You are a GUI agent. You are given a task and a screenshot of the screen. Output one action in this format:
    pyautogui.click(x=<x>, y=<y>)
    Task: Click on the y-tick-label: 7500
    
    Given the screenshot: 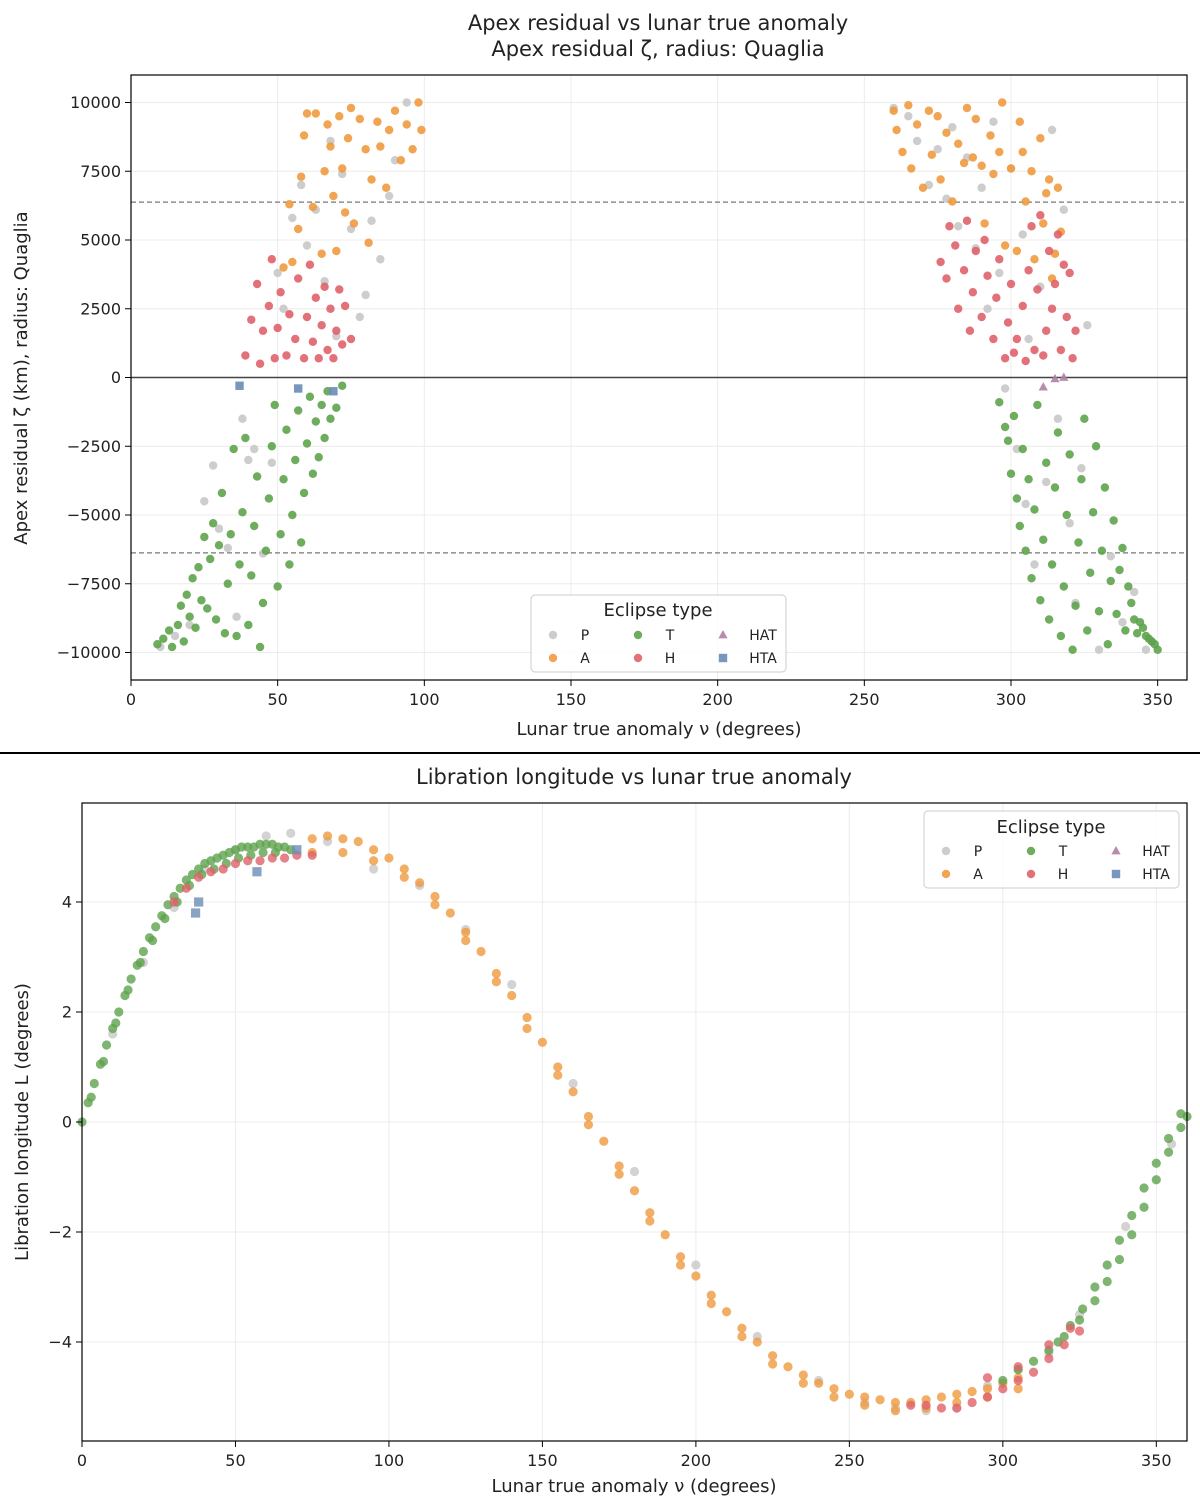 What is the action you would take?
    pyautogui.click(x=100, y=171)
    